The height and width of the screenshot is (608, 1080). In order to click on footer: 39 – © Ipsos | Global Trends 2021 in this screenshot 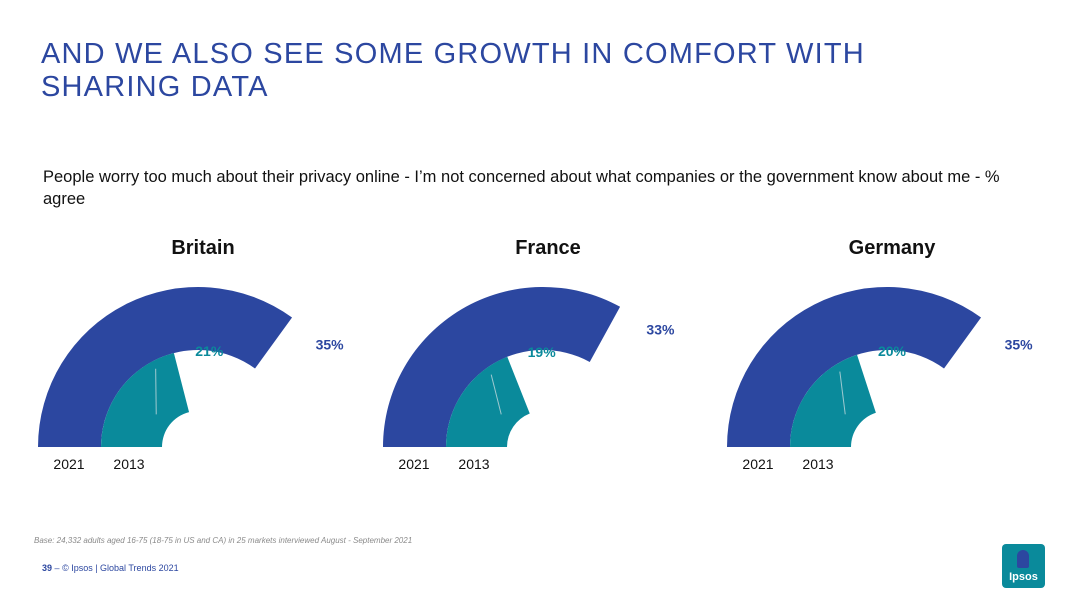, I will do `click(110, 568)`.